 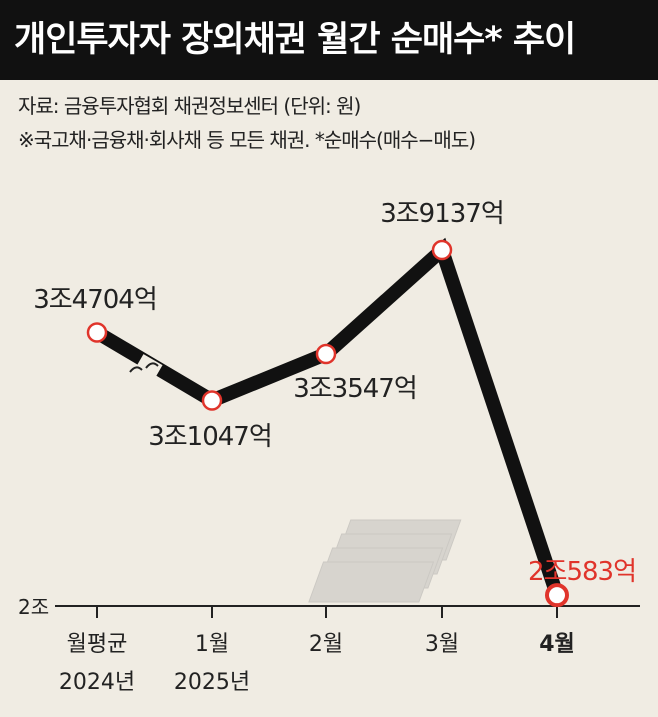 I want to click on axis-break-gap, so click(x=147, y=370).